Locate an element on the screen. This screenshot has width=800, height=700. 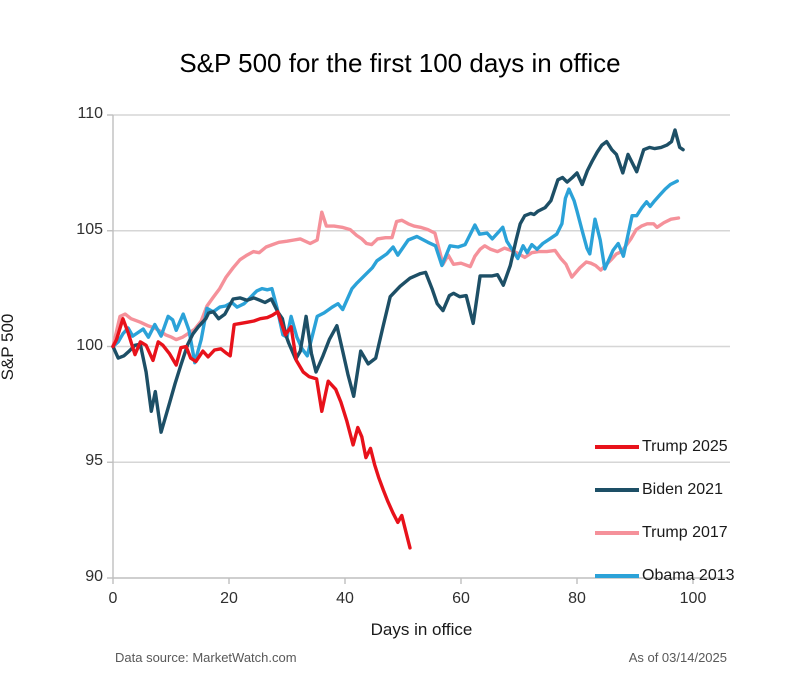
legend-swatch-obama-2013 is located at coordinates (617, 575).